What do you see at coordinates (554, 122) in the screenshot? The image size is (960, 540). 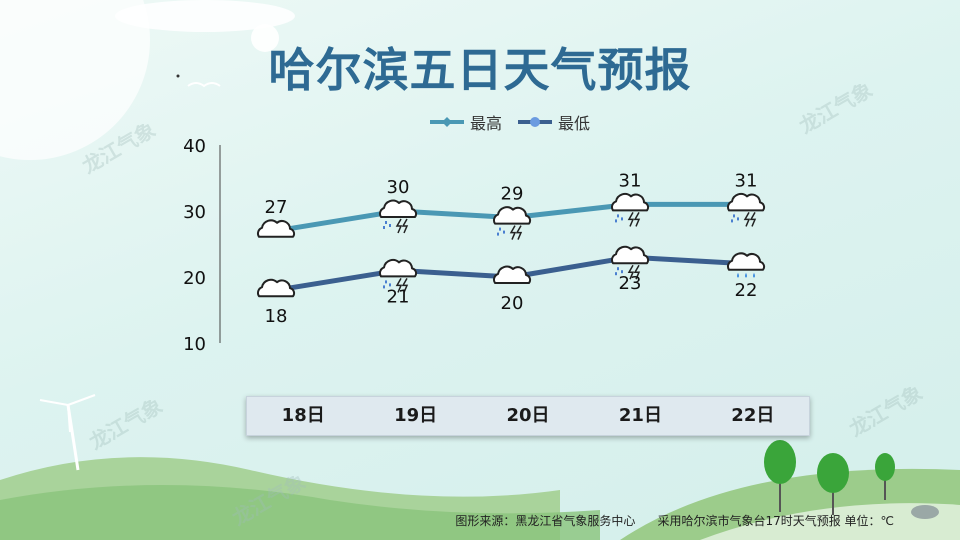 I see `legend-item-low: 最低` at bounding box center [554, 122].